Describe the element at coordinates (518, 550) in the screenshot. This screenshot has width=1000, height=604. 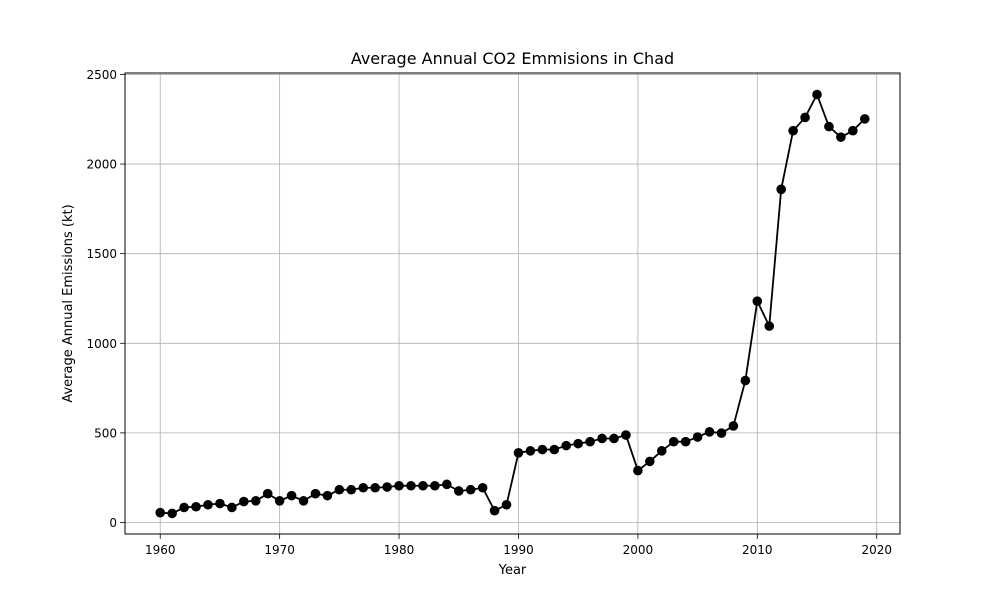
I see `x-tick-label: 1990` at that location.